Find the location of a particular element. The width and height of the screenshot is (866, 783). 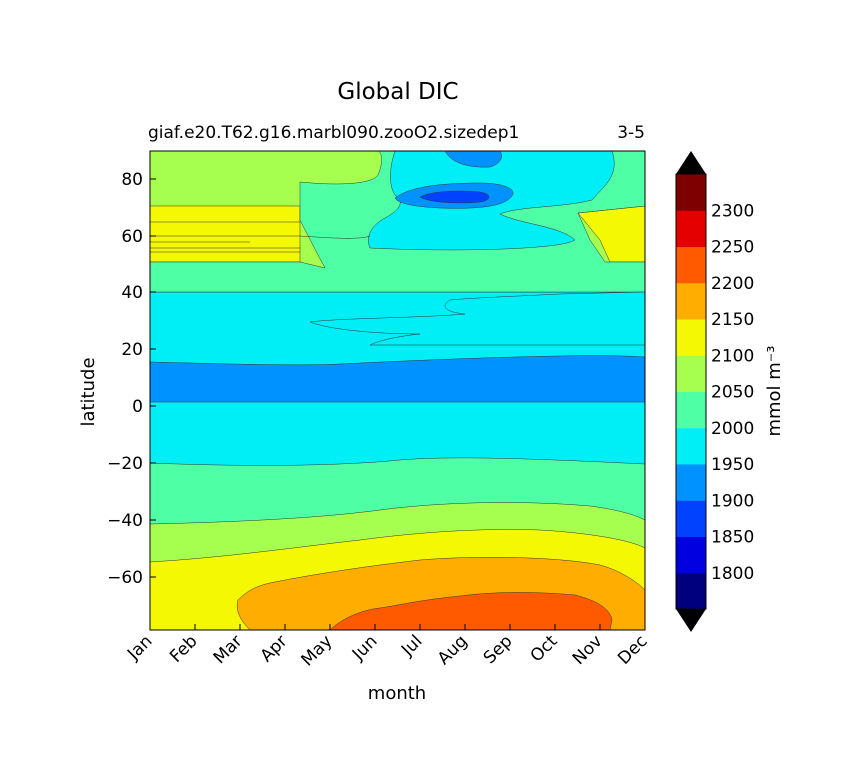

x-tick-label: Aug is located at coordinates (453, 650).